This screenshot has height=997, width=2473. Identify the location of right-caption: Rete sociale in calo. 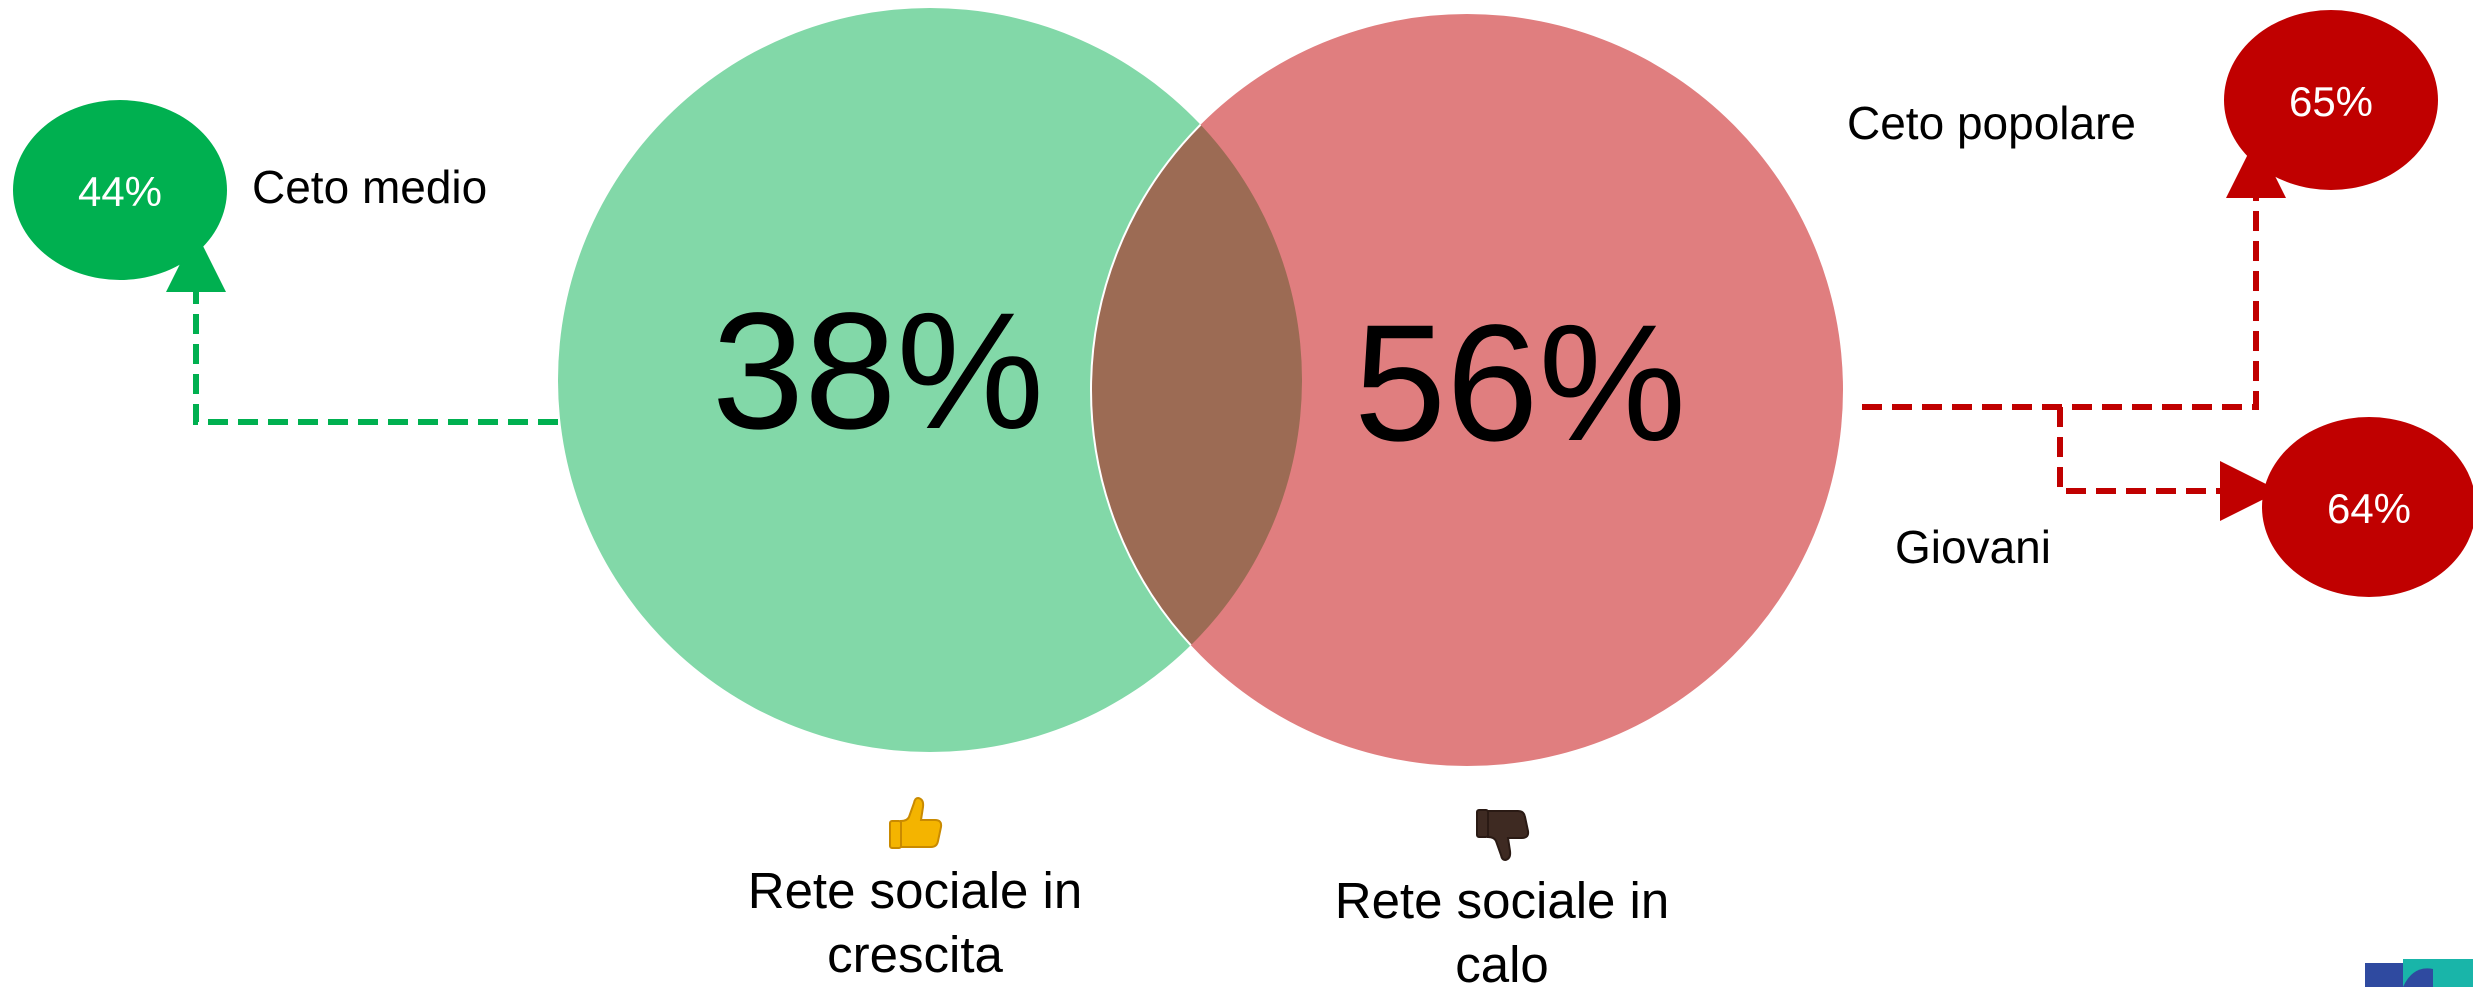
(1502, 901).